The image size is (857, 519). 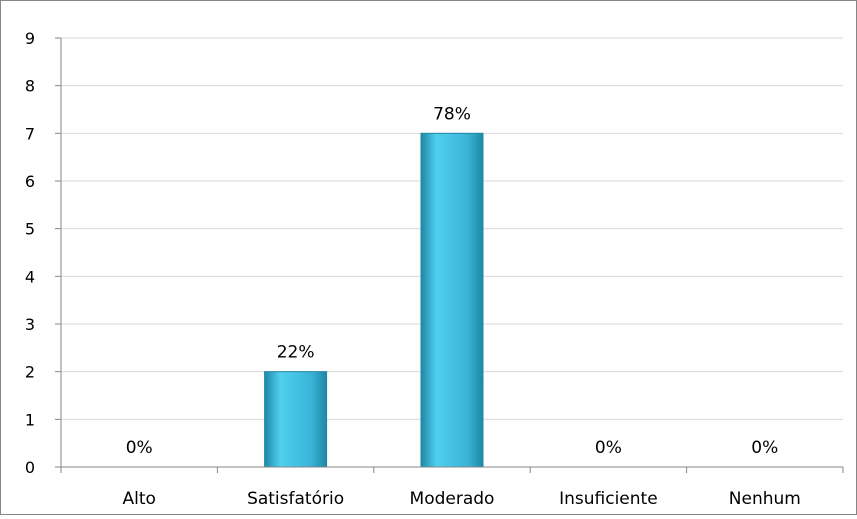 I want to click on y-tick-label: 5, so click(x=30, y=229).